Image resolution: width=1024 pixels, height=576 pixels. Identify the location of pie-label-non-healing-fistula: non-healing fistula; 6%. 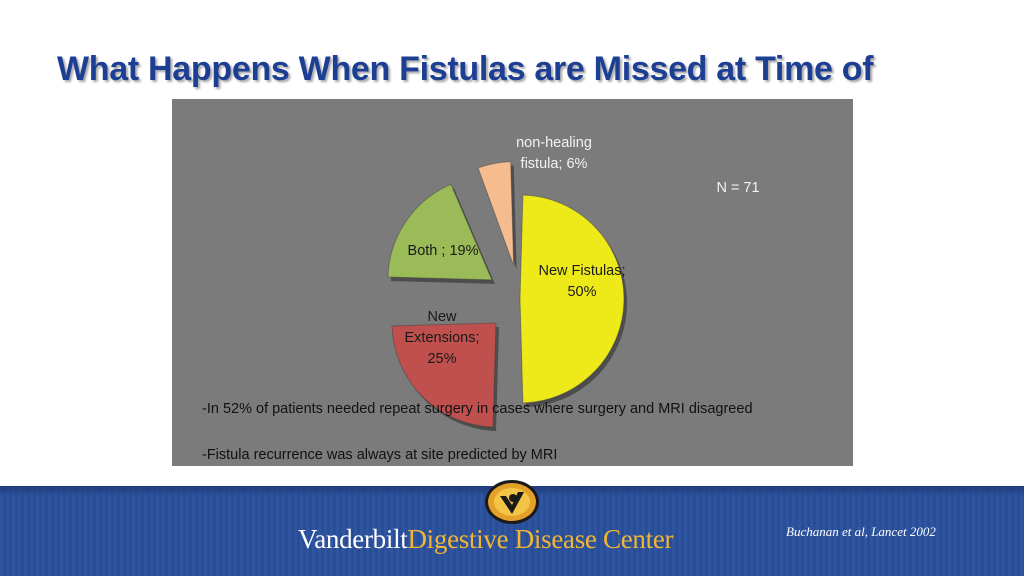
(554, 153).